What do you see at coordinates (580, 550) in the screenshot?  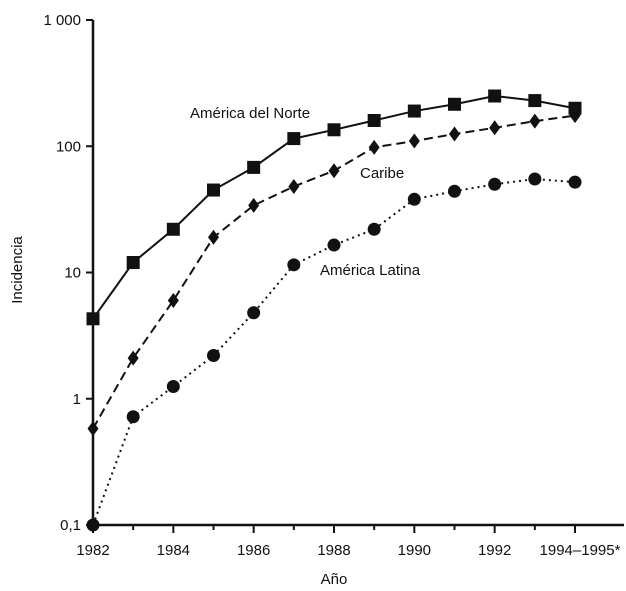 I see `x-tick-label: 1994–1995*` at bounding box center [580, 550].